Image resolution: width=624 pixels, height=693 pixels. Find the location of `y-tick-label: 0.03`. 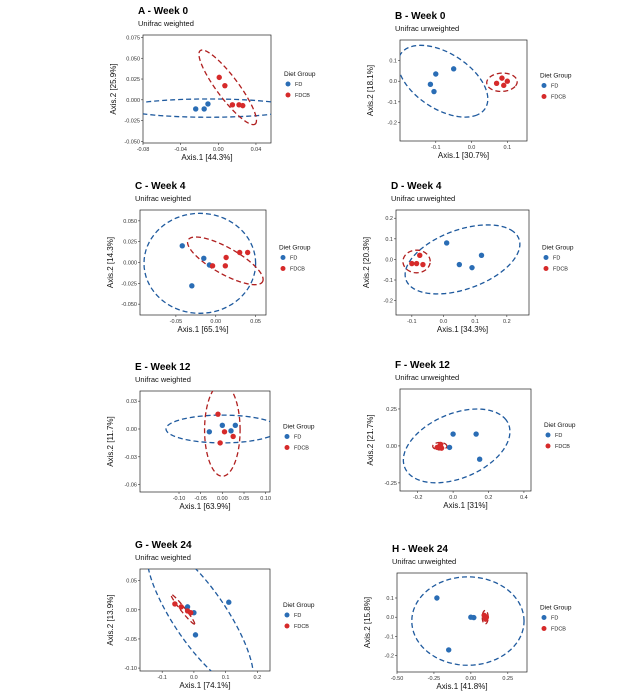

y-tick-label: 0.03 is located at coordinates (131, 402).